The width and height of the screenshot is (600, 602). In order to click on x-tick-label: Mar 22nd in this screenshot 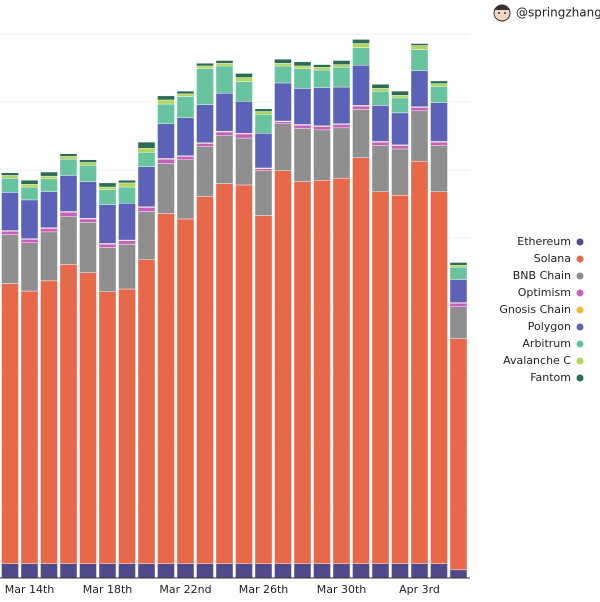, I will do `click(185, 589)`.